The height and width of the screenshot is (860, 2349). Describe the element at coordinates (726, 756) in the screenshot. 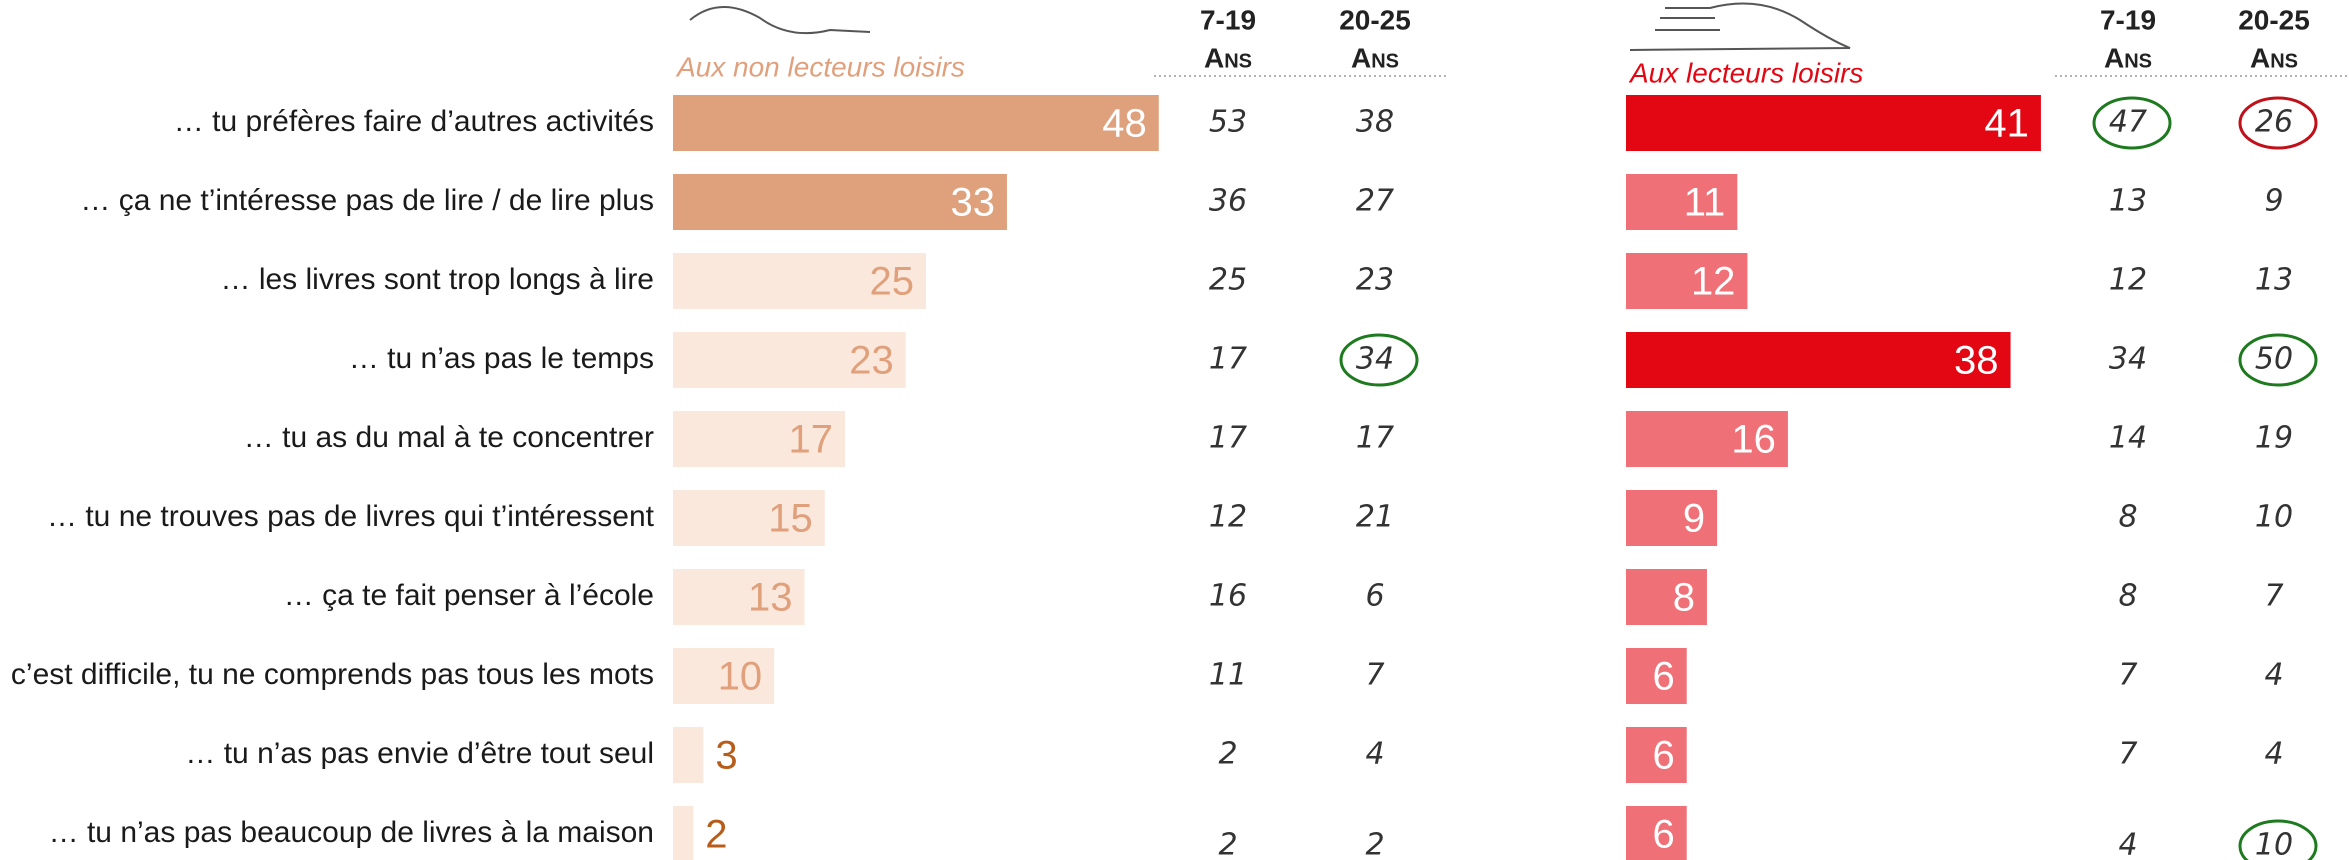

I see `bar-label: 3` at that location.